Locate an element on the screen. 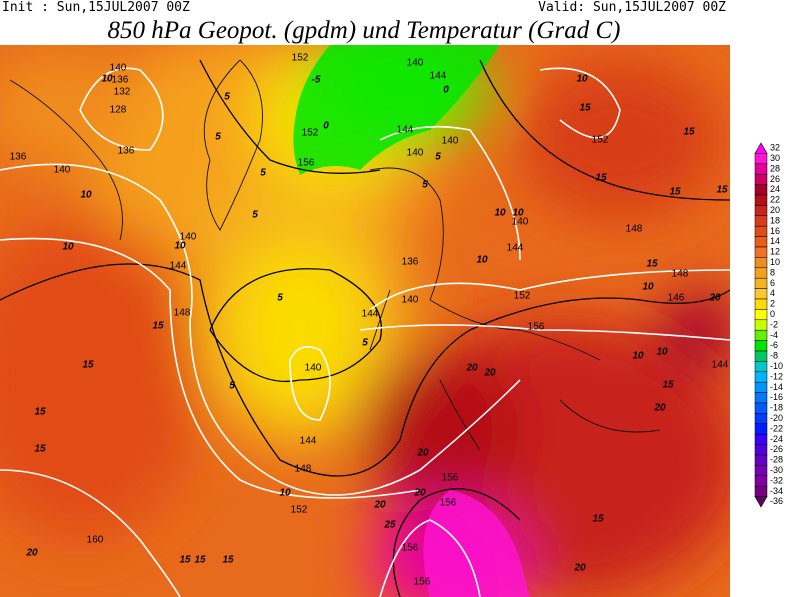  colorbar-label: 14 is located at coordinates (775, 241).